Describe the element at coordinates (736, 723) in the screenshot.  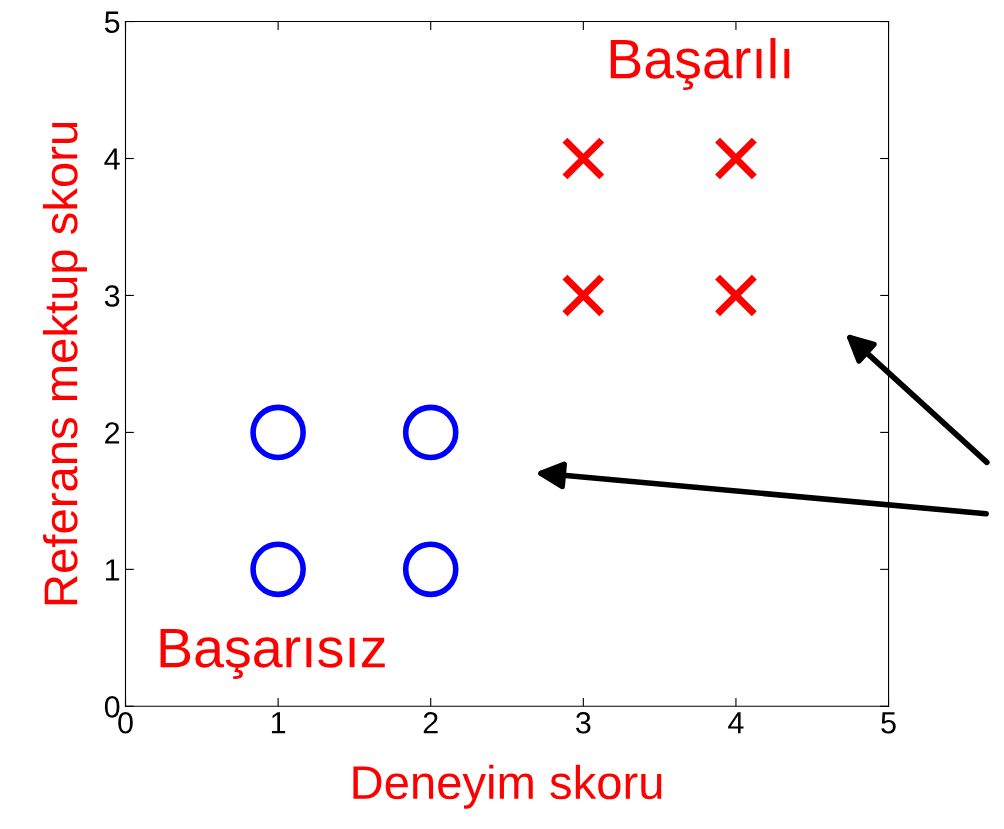
I see `x-tick-label: 4` at that location.